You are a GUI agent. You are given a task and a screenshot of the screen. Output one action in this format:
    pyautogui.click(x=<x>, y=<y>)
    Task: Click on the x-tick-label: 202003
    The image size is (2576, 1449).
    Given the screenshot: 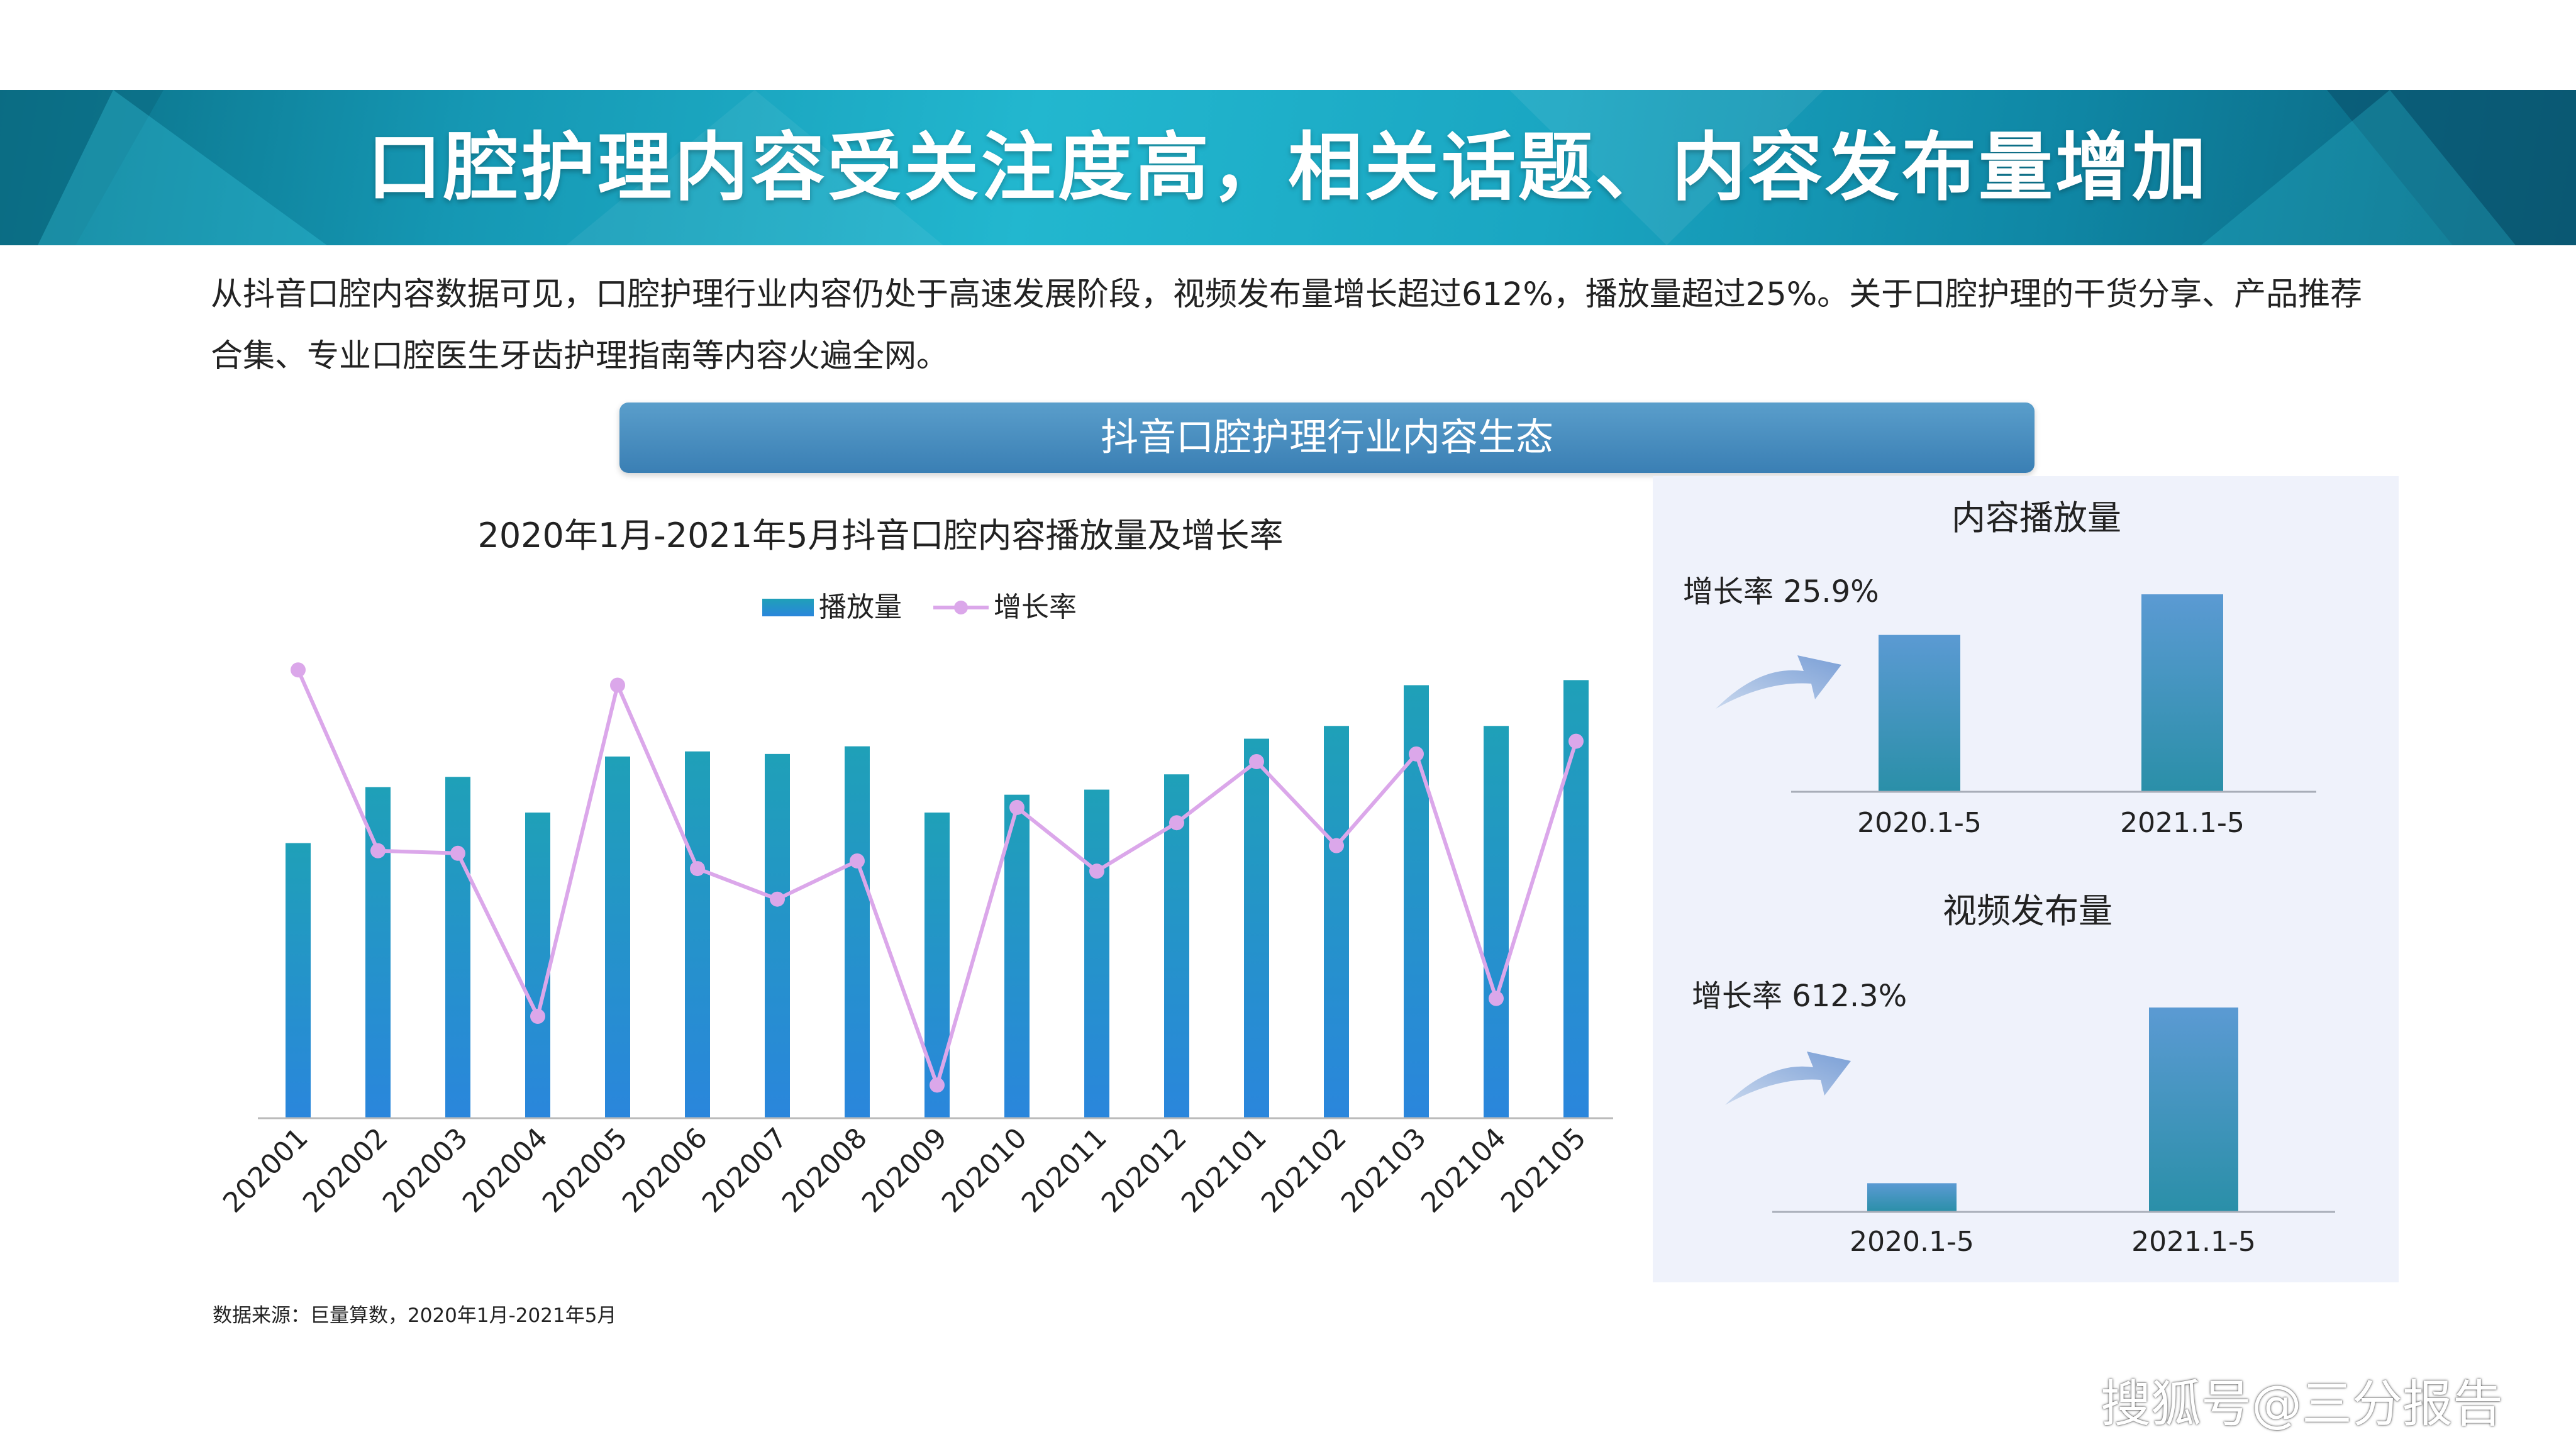 What is the action you would take?
    pyautogui.click(x=425, y=1170)
    